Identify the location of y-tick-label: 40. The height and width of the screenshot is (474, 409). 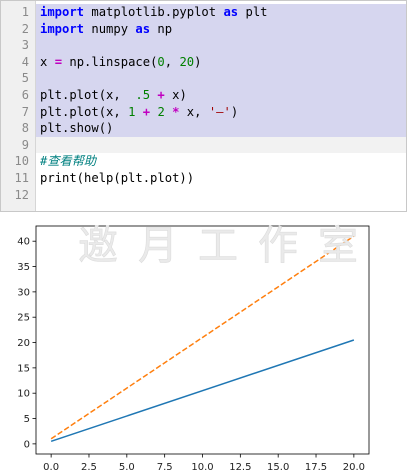
(23, 242).